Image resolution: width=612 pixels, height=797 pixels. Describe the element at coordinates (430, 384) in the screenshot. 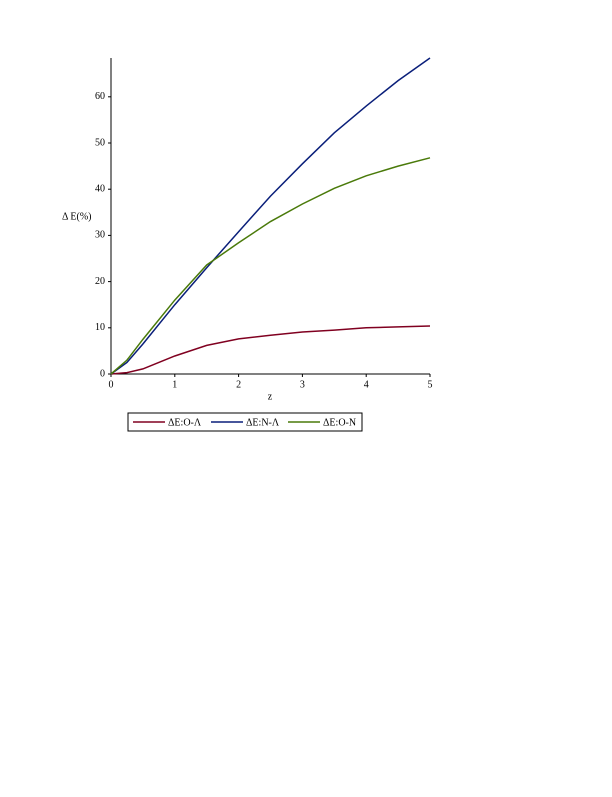

I see `x-tick-label: 5` at that location.